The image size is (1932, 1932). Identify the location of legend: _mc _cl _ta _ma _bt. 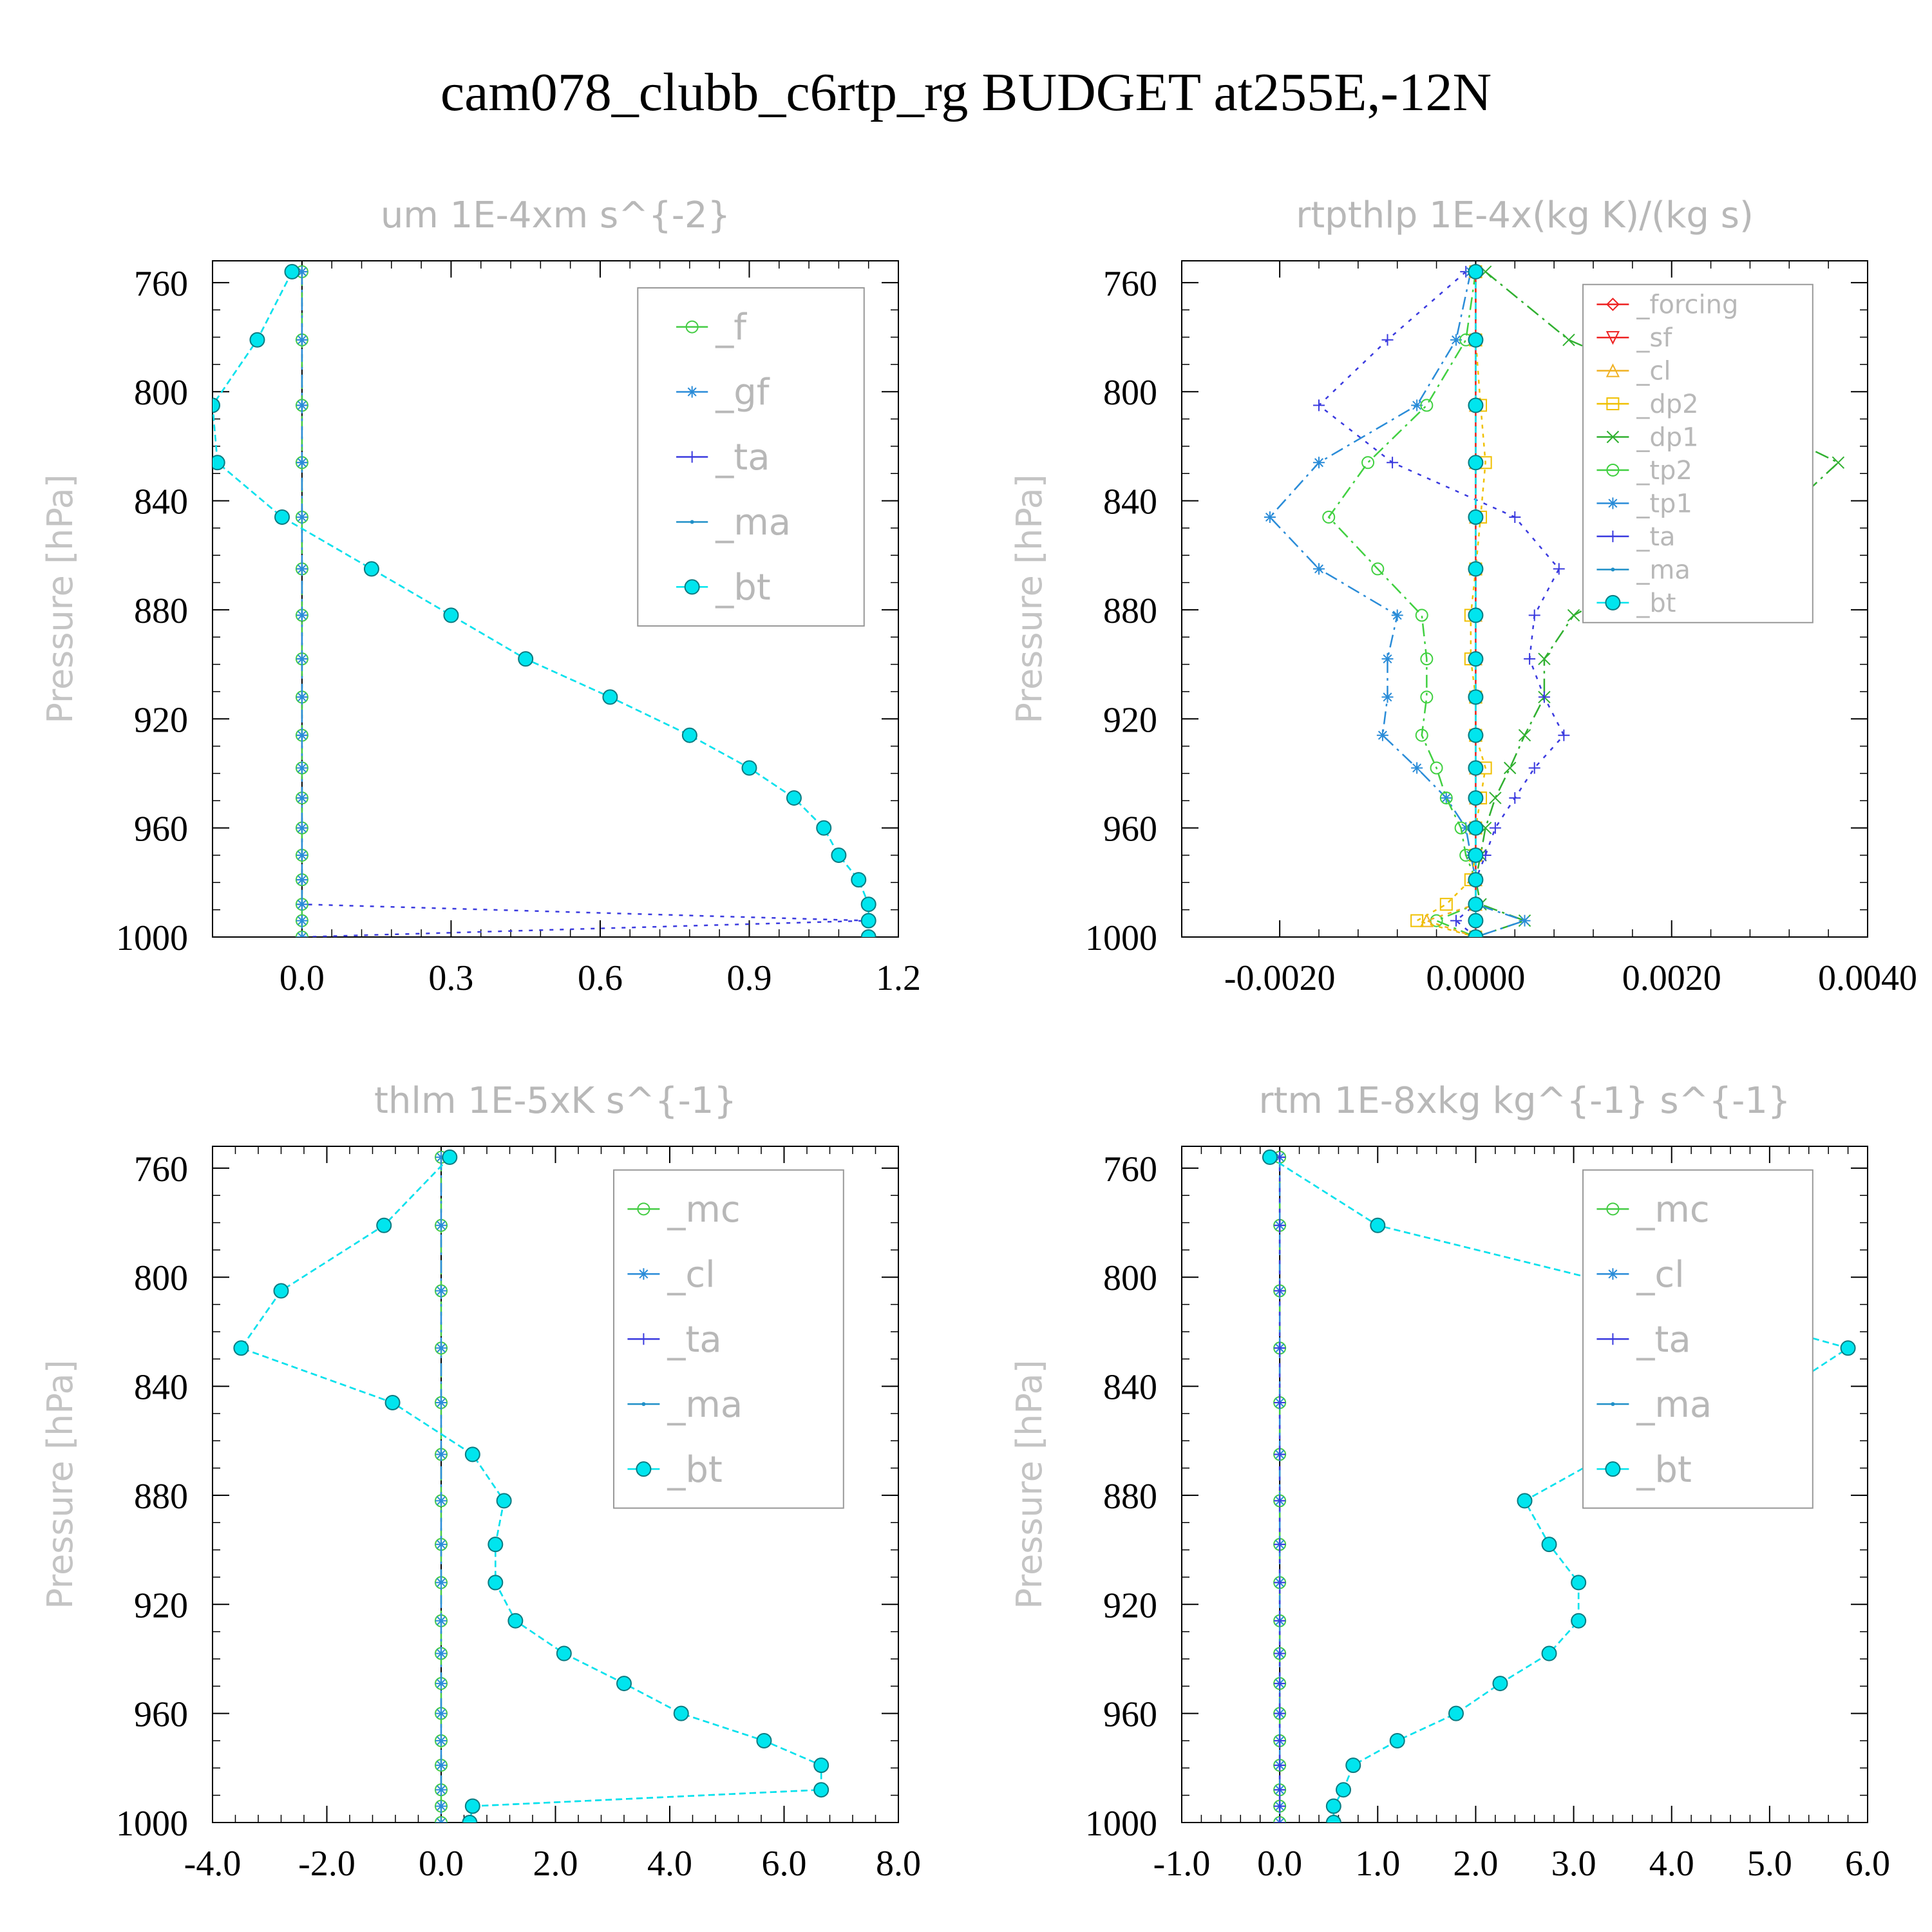
(728, 1339).